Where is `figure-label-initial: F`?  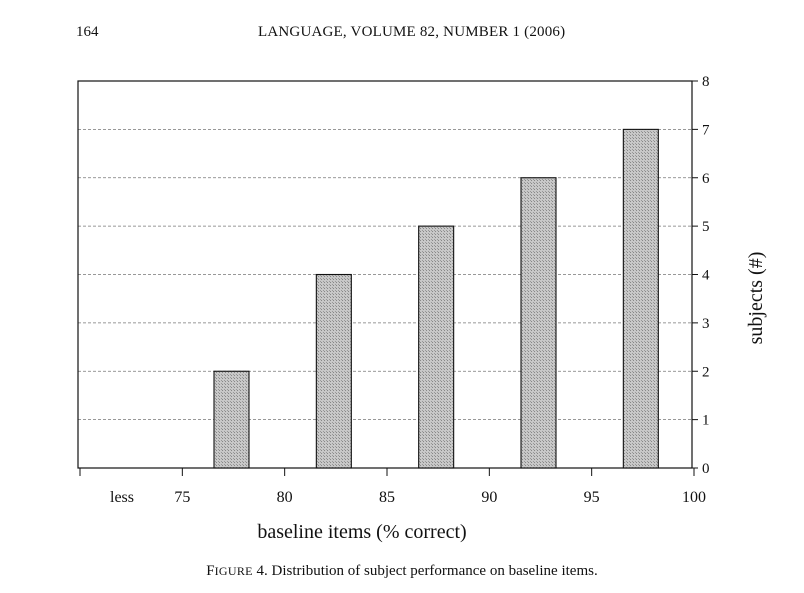 figure-label-initial: F is located at coordinates (210, 571).